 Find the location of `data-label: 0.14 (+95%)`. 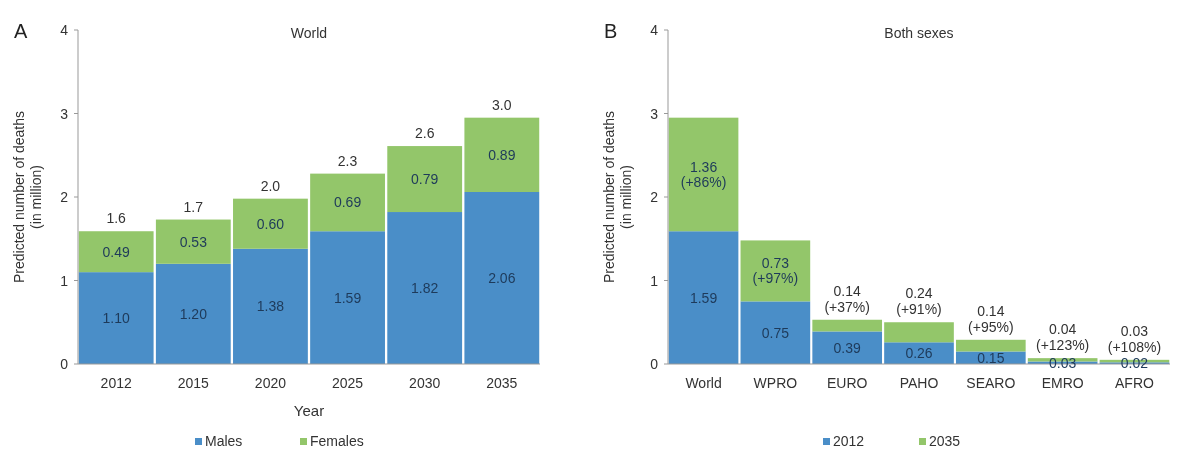

data-label: 0.14 (+95%) is located at coordinates (991, 318).